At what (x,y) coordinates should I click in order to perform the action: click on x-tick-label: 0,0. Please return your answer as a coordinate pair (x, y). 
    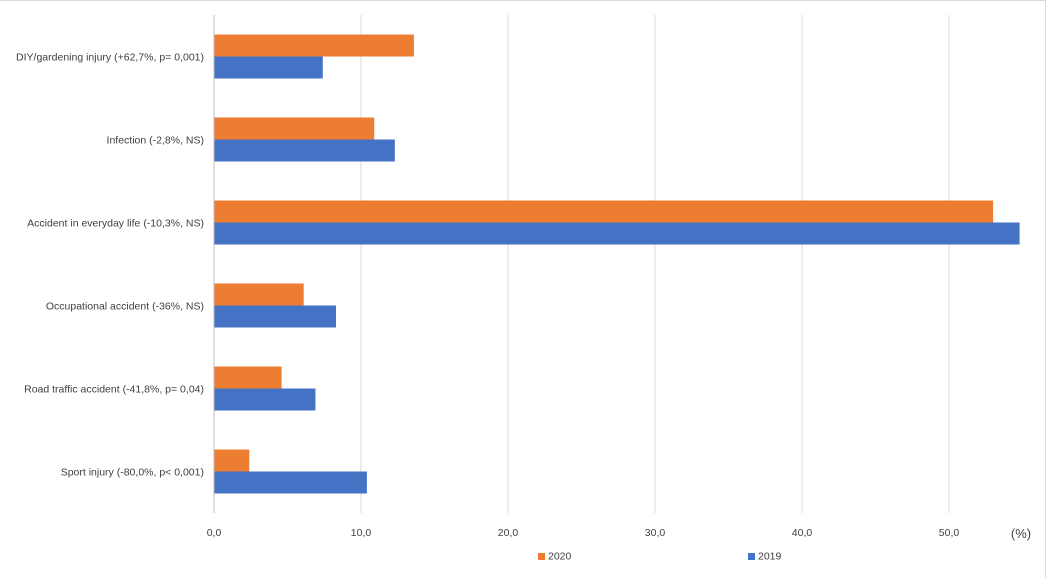
    Looking at the image, I should click on (214, 533).